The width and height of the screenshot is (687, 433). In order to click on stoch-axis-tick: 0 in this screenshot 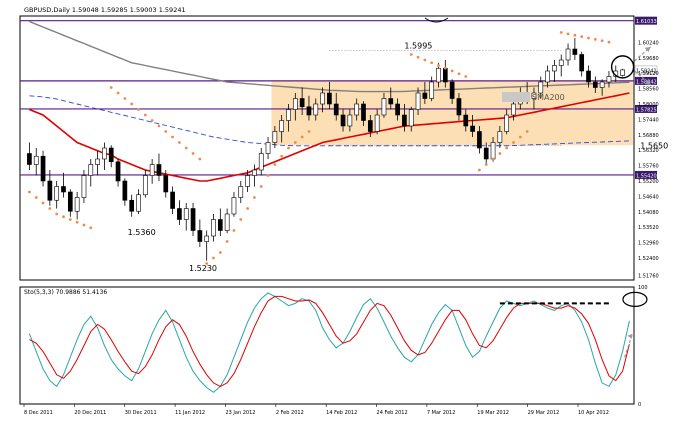, I will do `click(639, 405)`.